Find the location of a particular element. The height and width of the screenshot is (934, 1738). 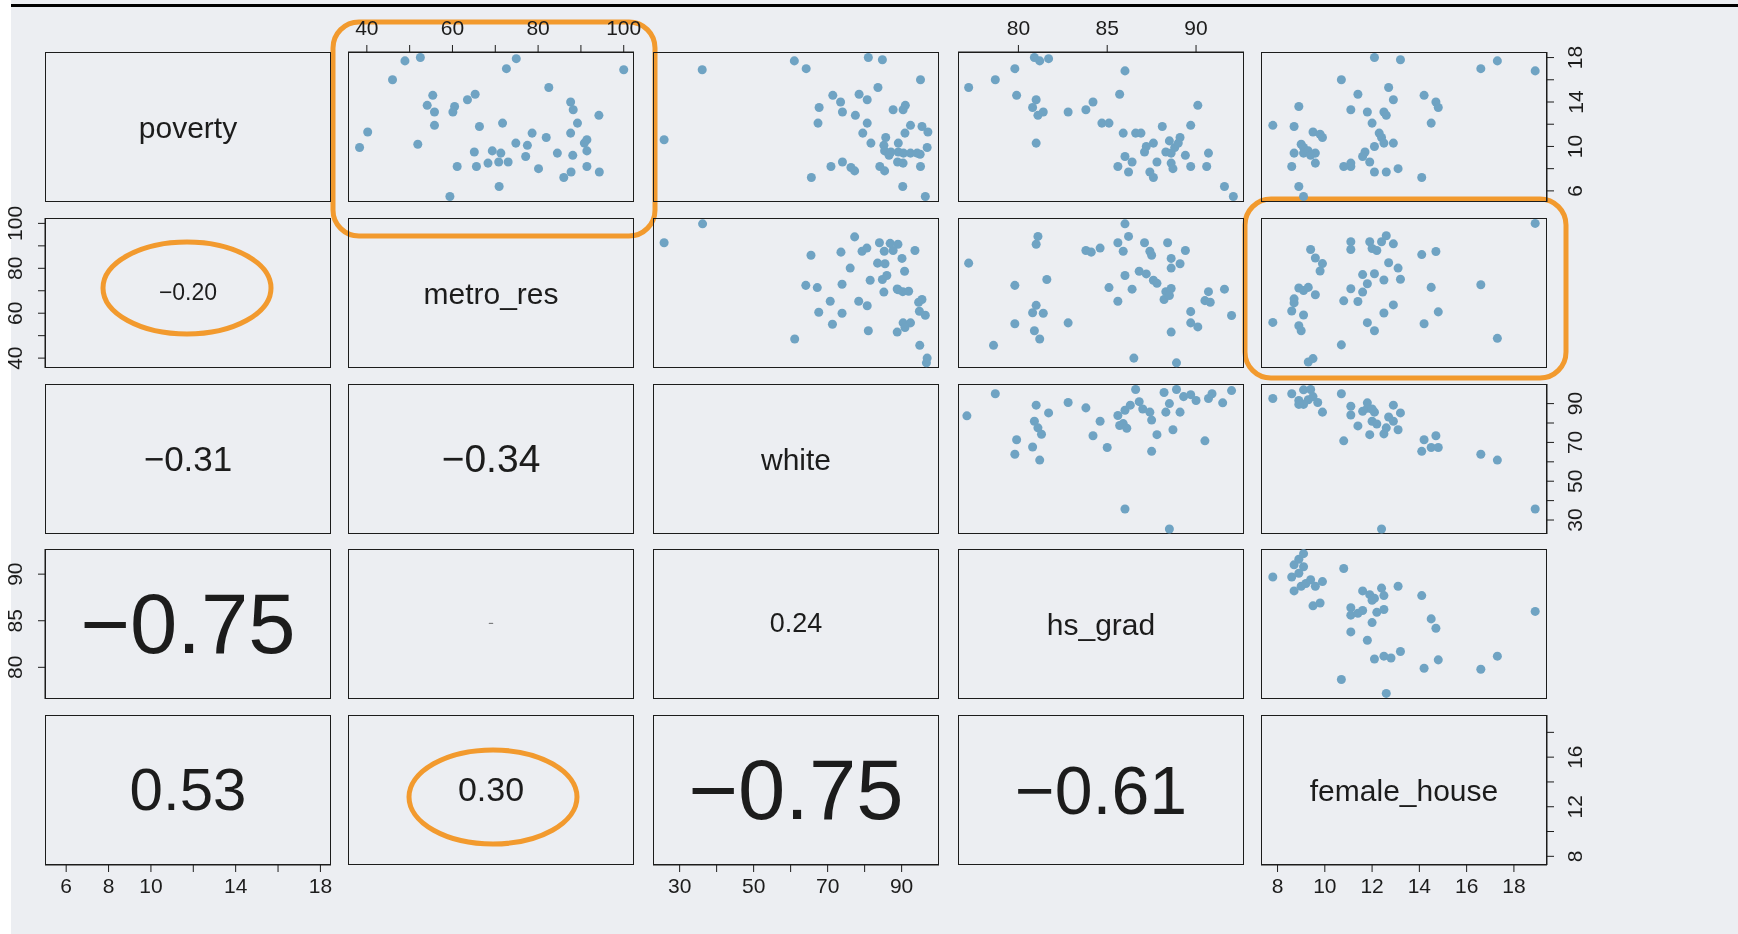

x-tick-label: 16 is located at coordinates (1466, 885).